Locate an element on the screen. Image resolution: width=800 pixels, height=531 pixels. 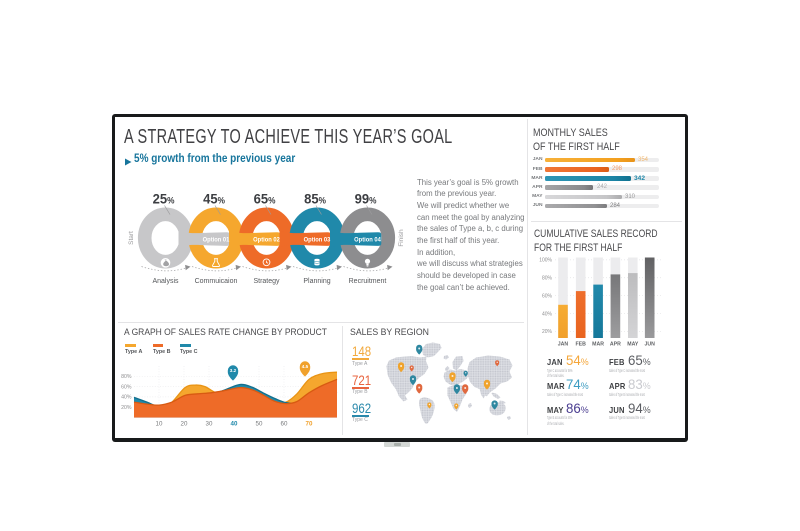
svg-text: 70 is located at coordinates (309, 424).